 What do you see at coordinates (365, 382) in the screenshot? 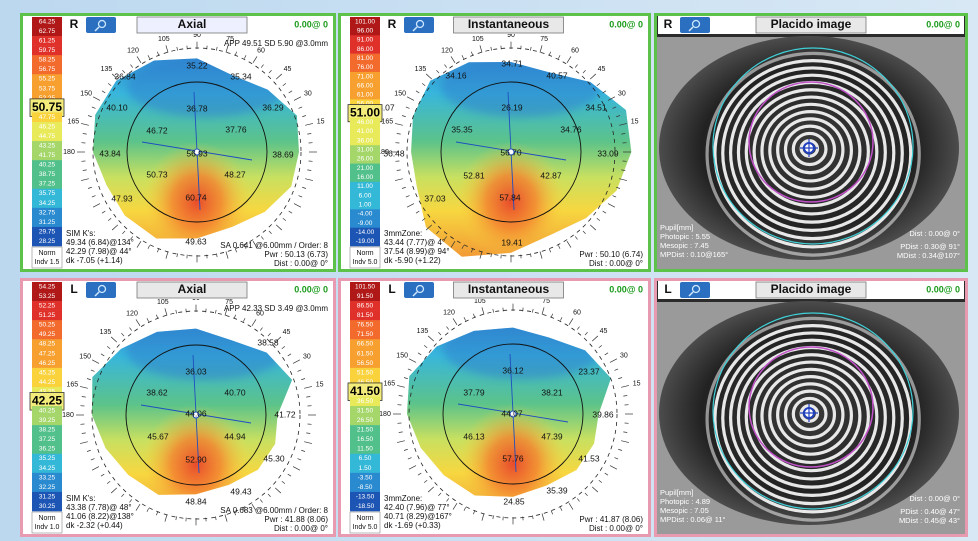
I see `scale-label: 46.50` at bounding box center [365, 382].